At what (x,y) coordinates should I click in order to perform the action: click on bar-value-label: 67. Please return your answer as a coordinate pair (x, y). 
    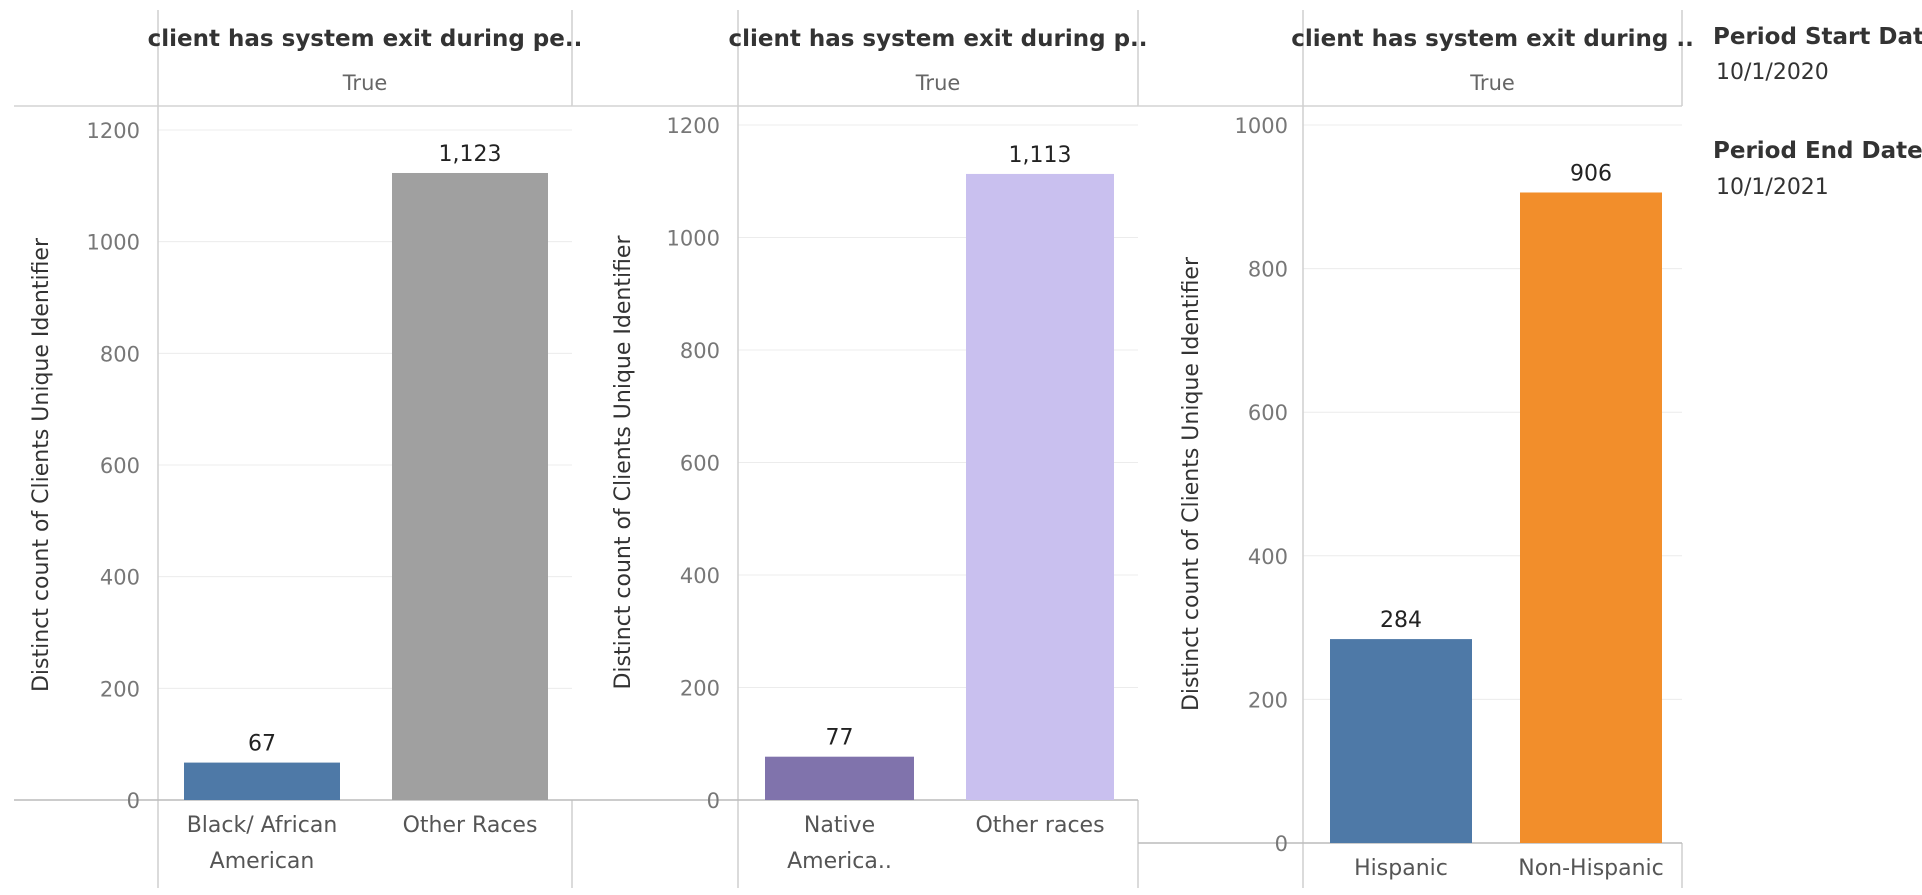
    Looking at the image, I should click on (262, 744).